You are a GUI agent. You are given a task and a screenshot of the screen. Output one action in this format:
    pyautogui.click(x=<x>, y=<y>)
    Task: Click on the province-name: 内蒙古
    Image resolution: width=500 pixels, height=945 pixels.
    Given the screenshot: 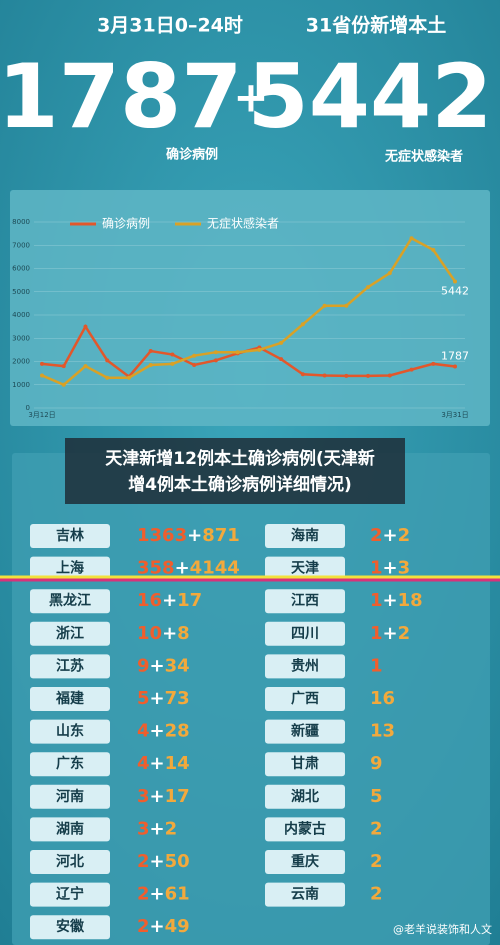 What is the action you would take?
    pyautogui.click(x=305, y=828)
    